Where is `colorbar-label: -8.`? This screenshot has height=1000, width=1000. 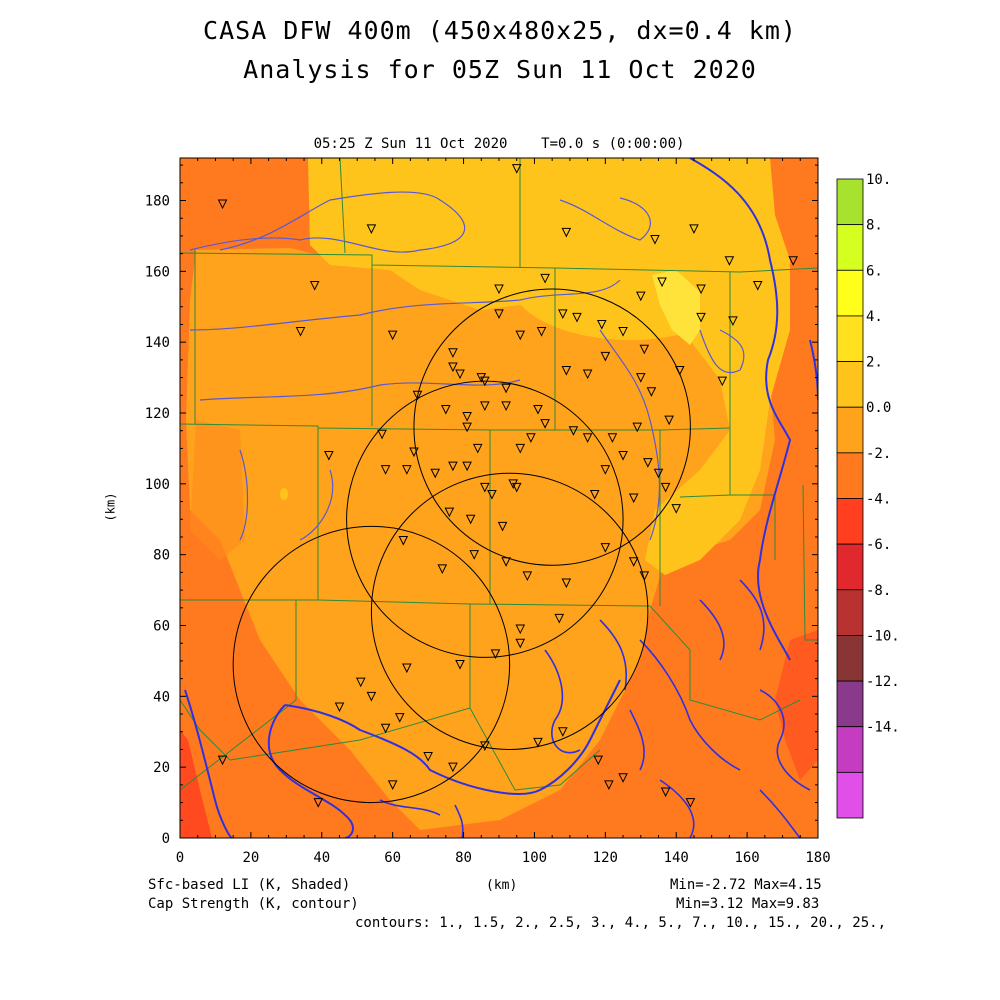
colorbar-label: -8. is located at coordinates (878, 591).